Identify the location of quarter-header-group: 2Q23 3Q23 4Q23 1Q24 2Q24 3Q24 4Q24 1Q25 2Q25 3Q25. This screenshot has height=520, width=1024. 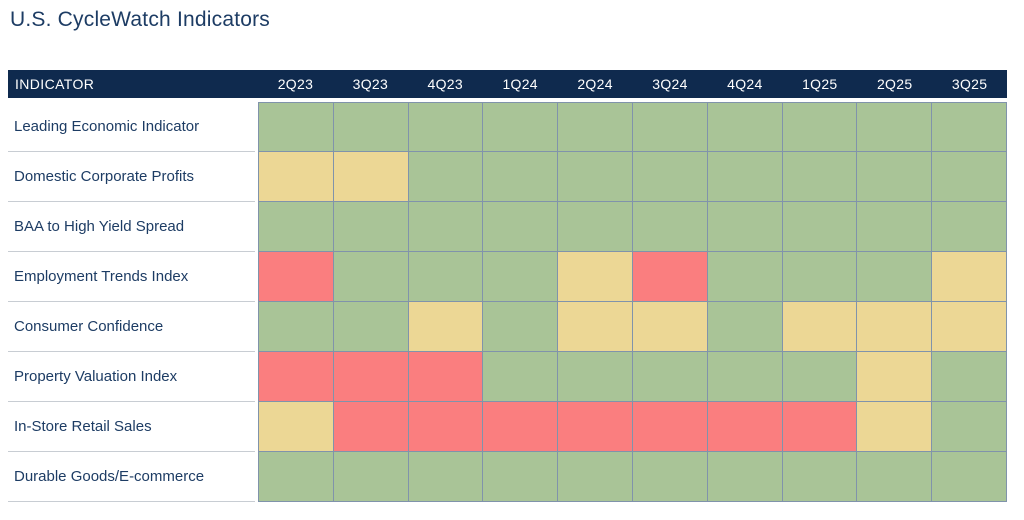
(632, 84).